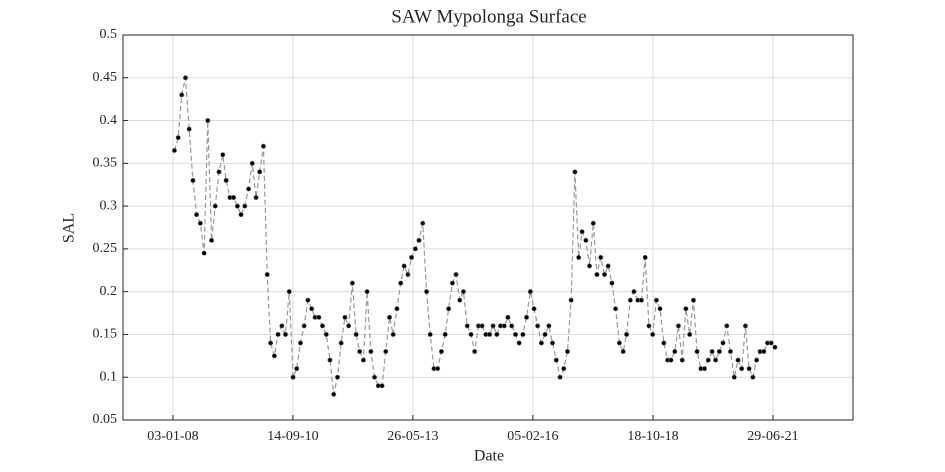  What do you see at coordinates (109, 34) in the screenshot?
I see `y-tick-label: 0.5` at bounding box center [109, 34].